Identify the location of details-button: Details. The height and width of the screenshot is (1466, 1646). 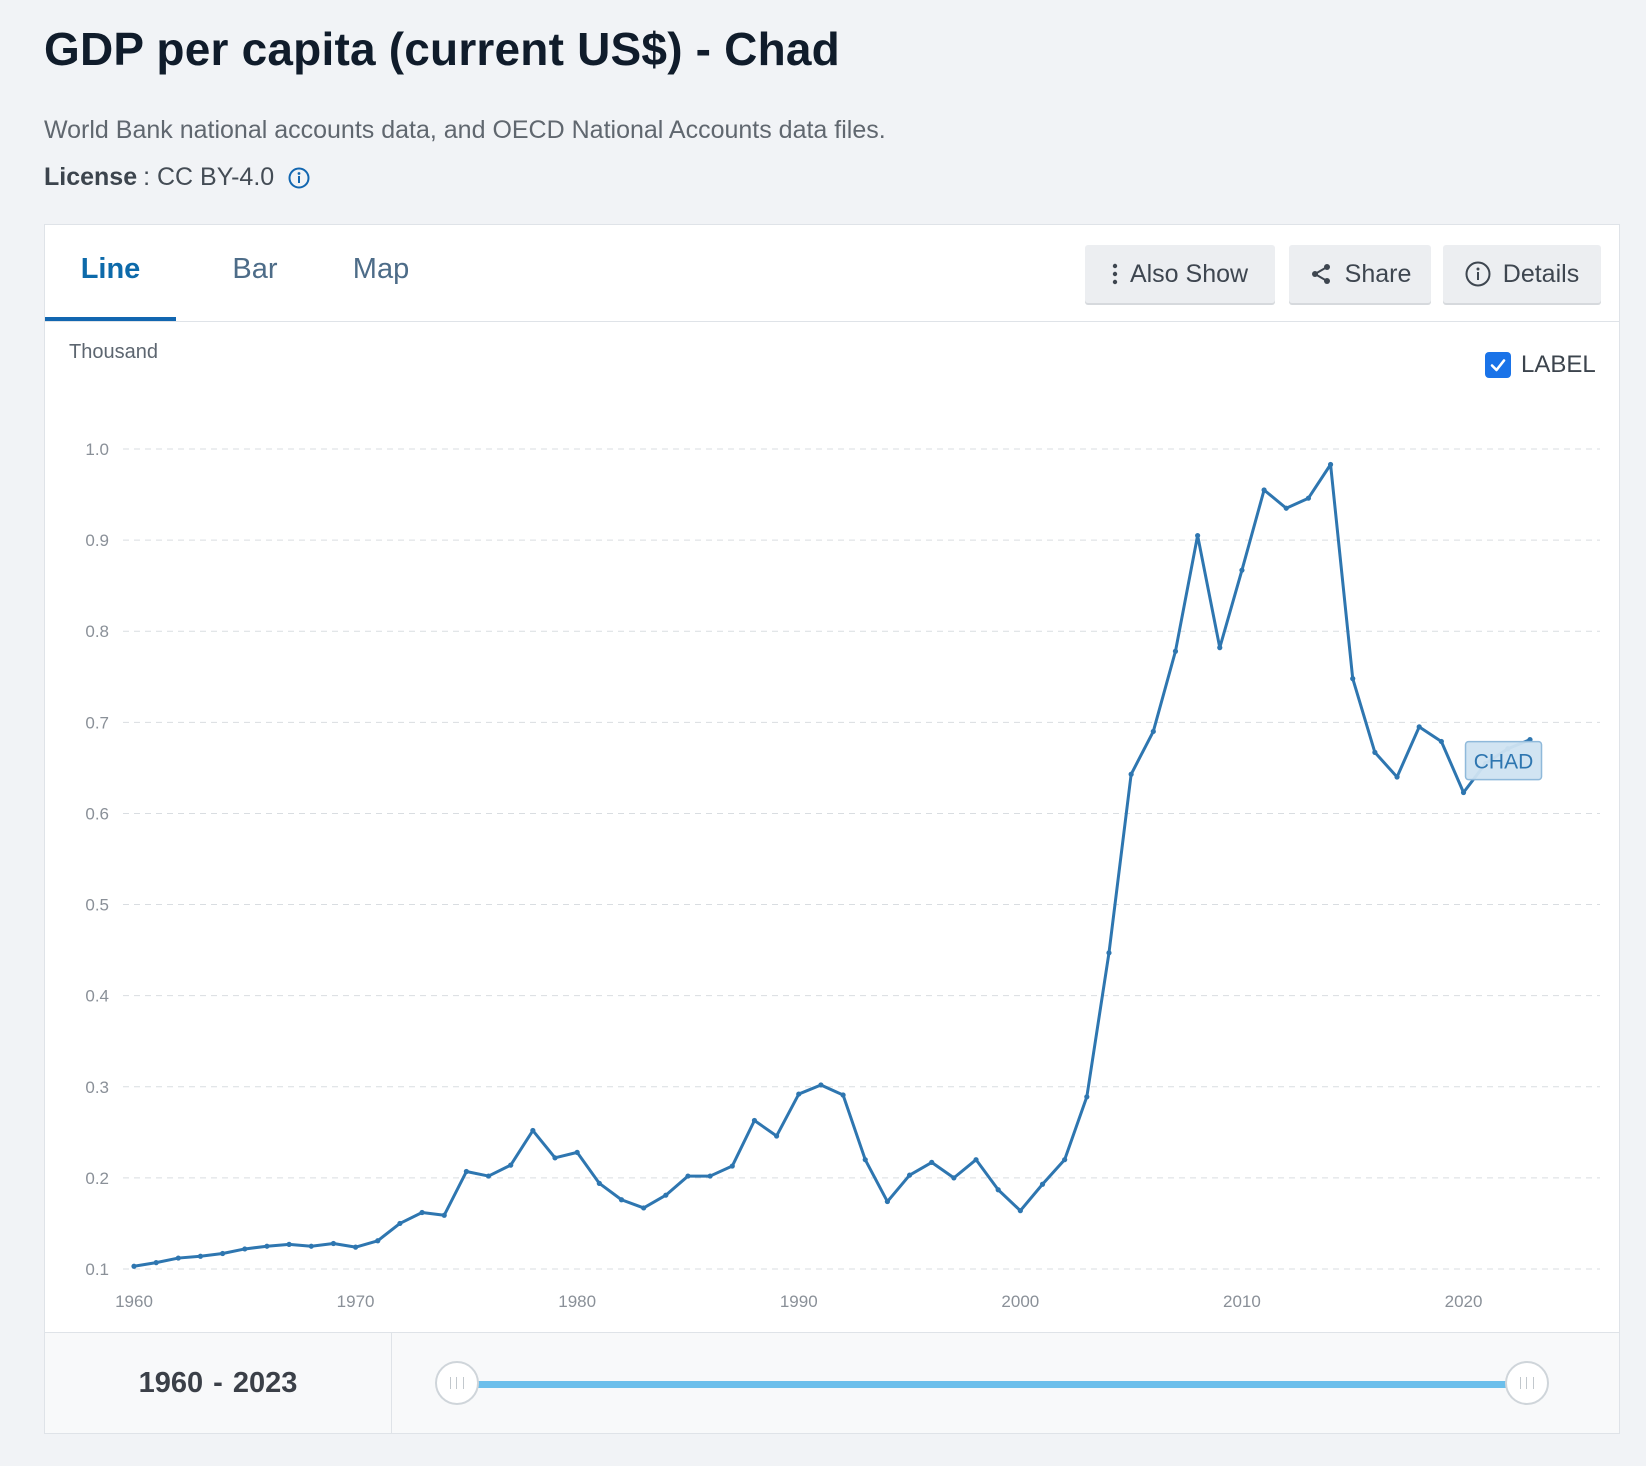
(1522, 274).